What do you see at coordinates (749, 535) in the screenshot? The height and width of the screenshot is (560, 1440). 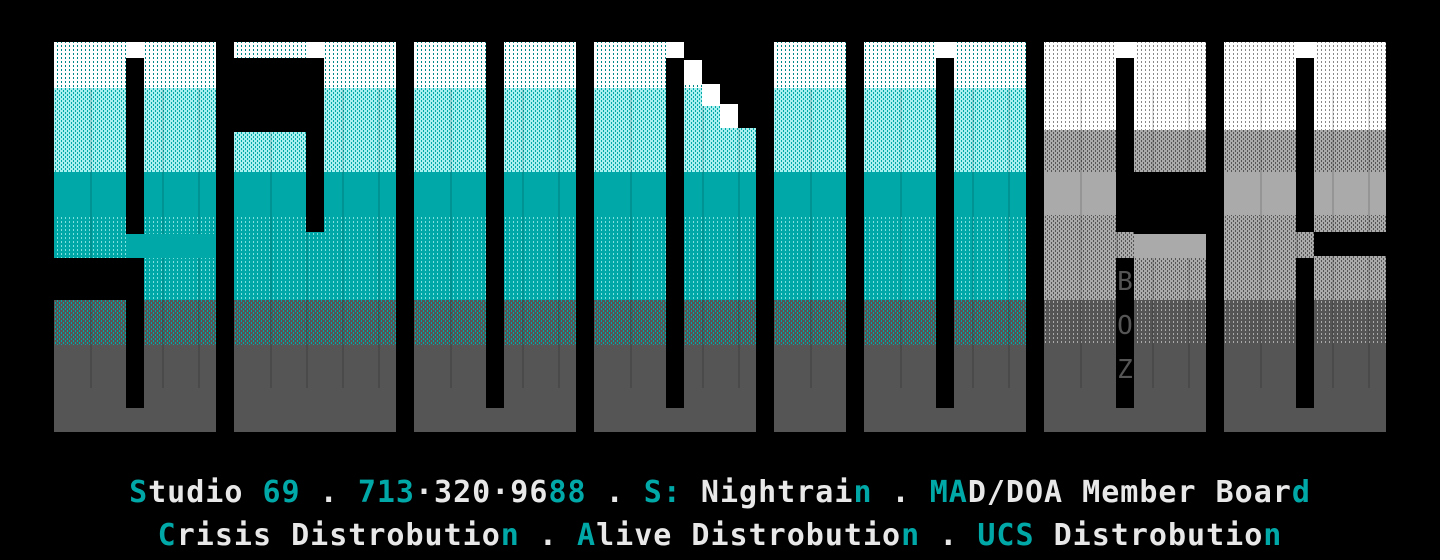 I see `footer-text-segment: live Distrobutio` at bounding box center [749, 535].